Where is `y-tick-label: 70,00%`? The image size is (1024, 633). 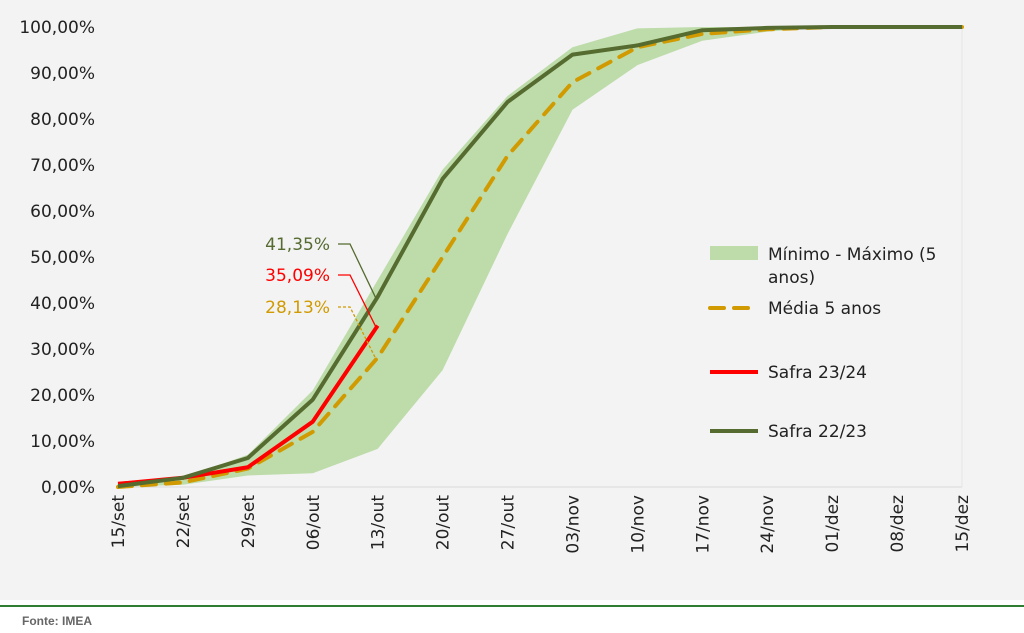 y-tick-label: 70,00% is located at coordinates (62, 166).